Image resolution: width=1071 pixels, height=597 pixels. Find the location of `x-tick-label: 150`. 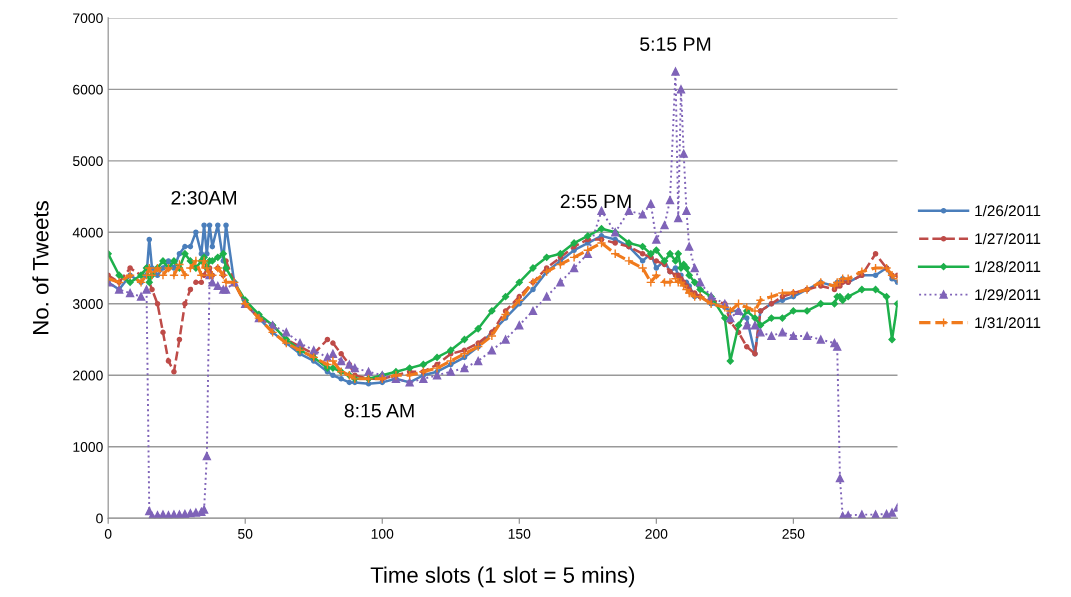

x-tick-label: 150 is located at coordinates (519, 533).